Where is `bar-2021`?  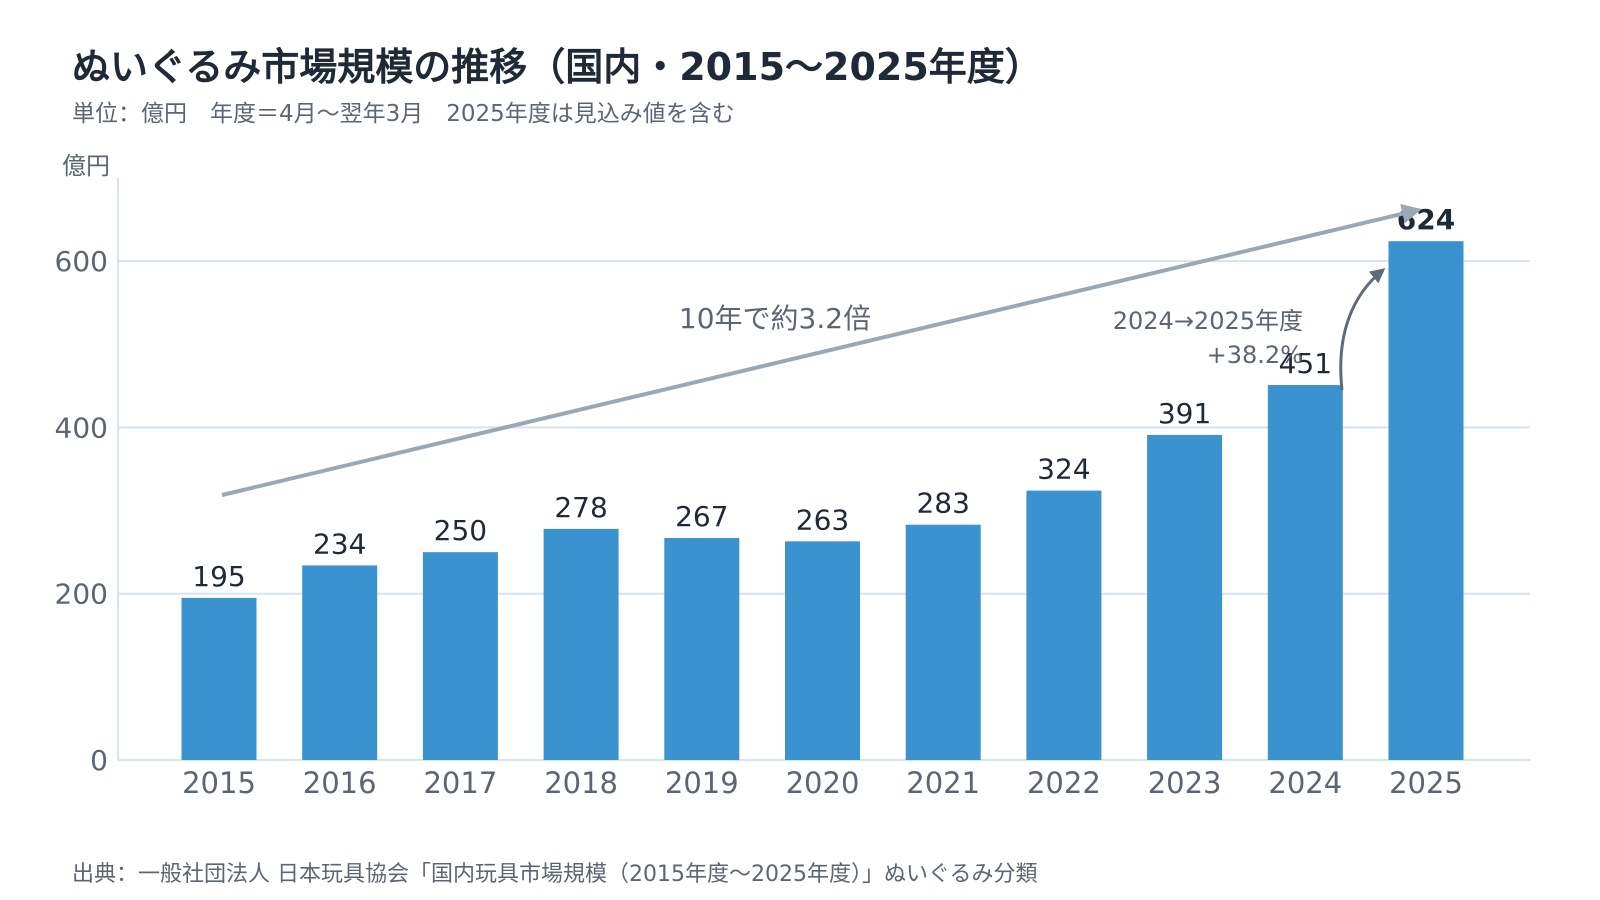
bar-2021 is located at coordinates (943, 642).